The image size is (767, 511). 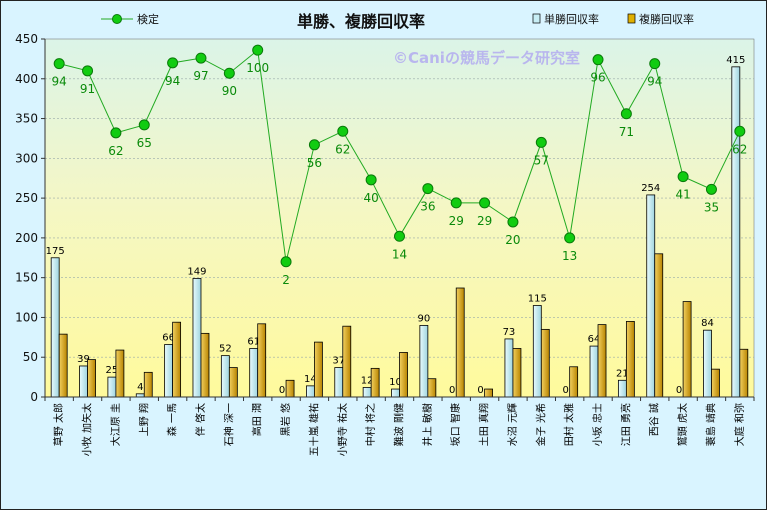 I want to click on category-label: 森 一馬, so click(x=172, y=419).